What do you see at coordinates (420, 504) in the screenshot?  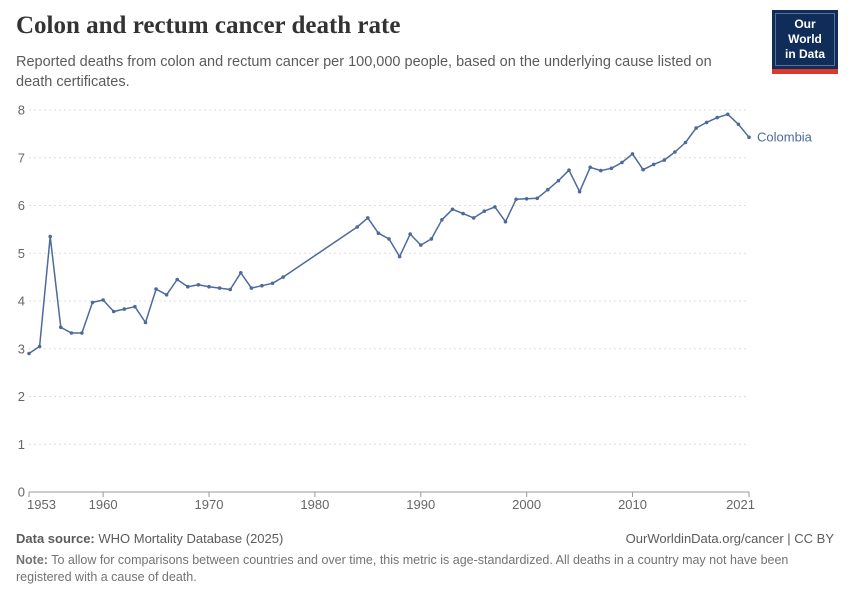 I see `x-tick-label-1990: 1990` at bounding box center [420, 504].